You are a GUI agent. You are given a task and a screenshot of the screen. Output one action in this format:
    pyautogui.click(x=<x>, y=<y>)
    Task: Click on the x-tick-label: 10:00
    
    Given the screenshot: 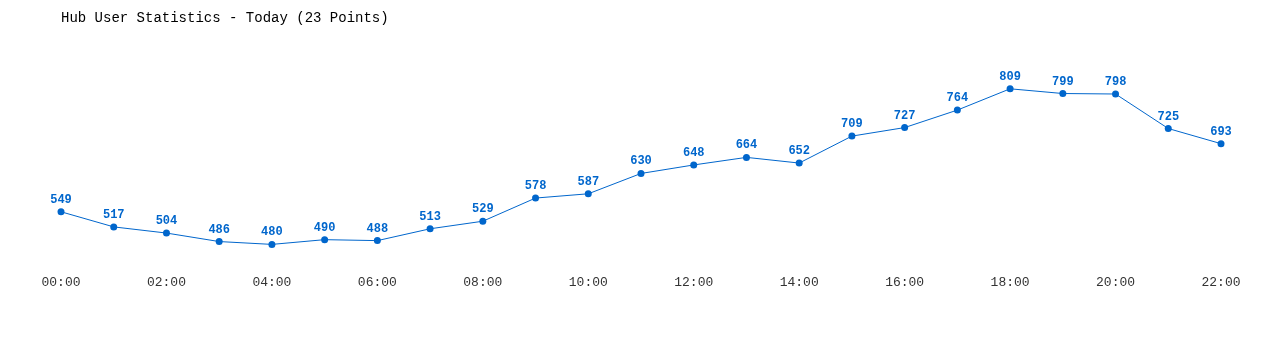 What is the action you would take?
    pyautogui.click(x=588, y=282)
    